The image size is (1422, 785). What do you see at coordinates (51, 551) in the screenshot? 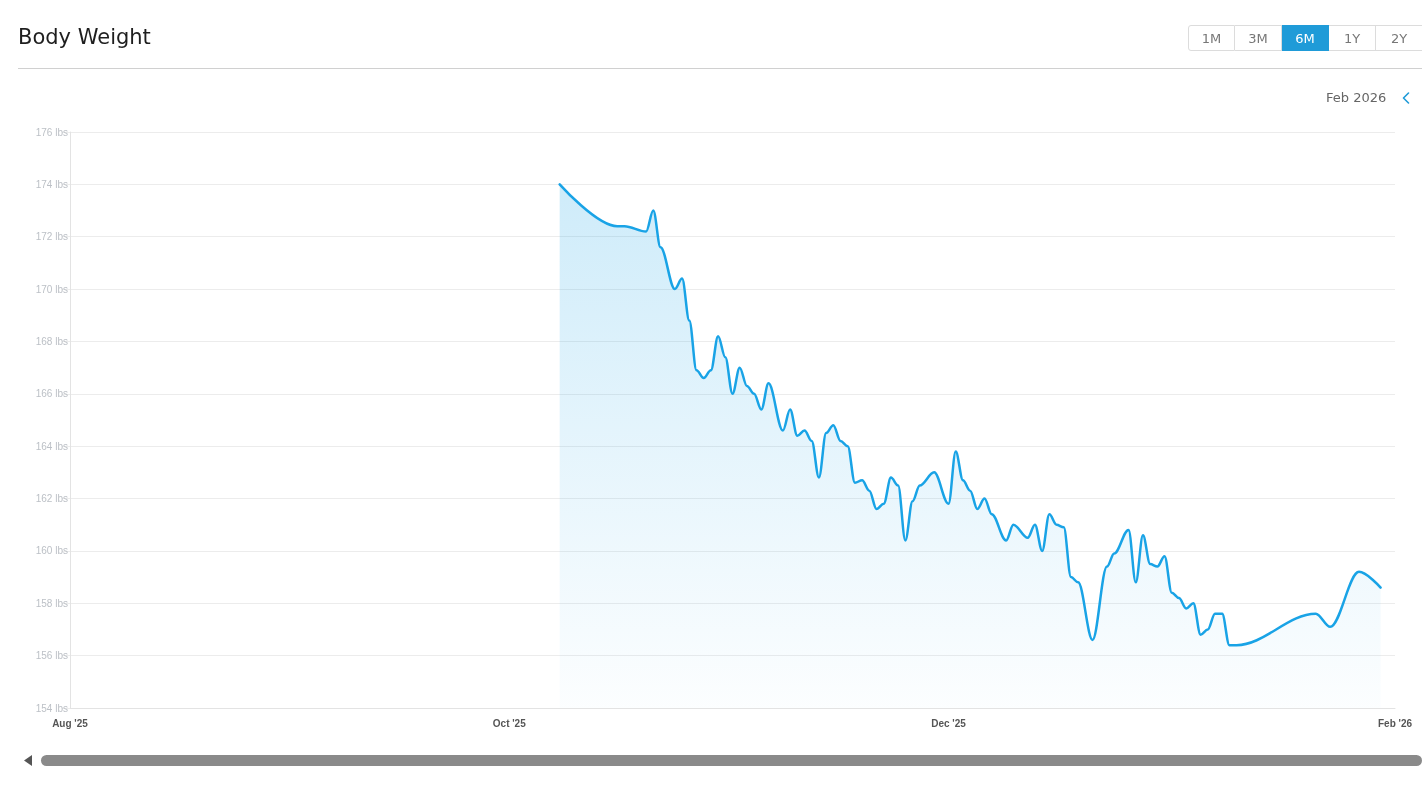
I see `y-tick-label: 160 lbs` at bounding box center [51, 551].